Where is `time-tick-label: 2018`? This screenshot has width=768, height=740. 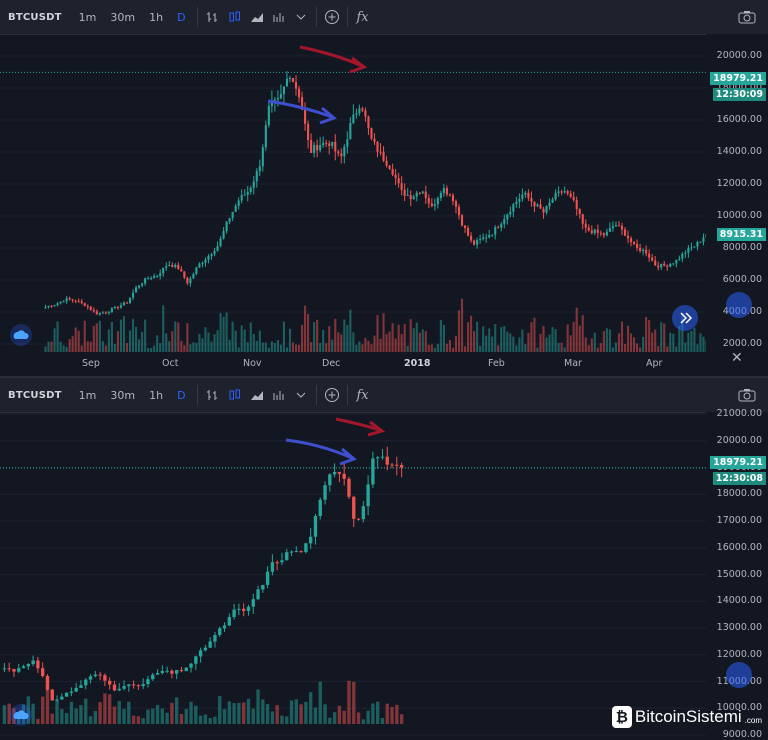 time-tick-label: 2018 is located at coordinates (417, 363).